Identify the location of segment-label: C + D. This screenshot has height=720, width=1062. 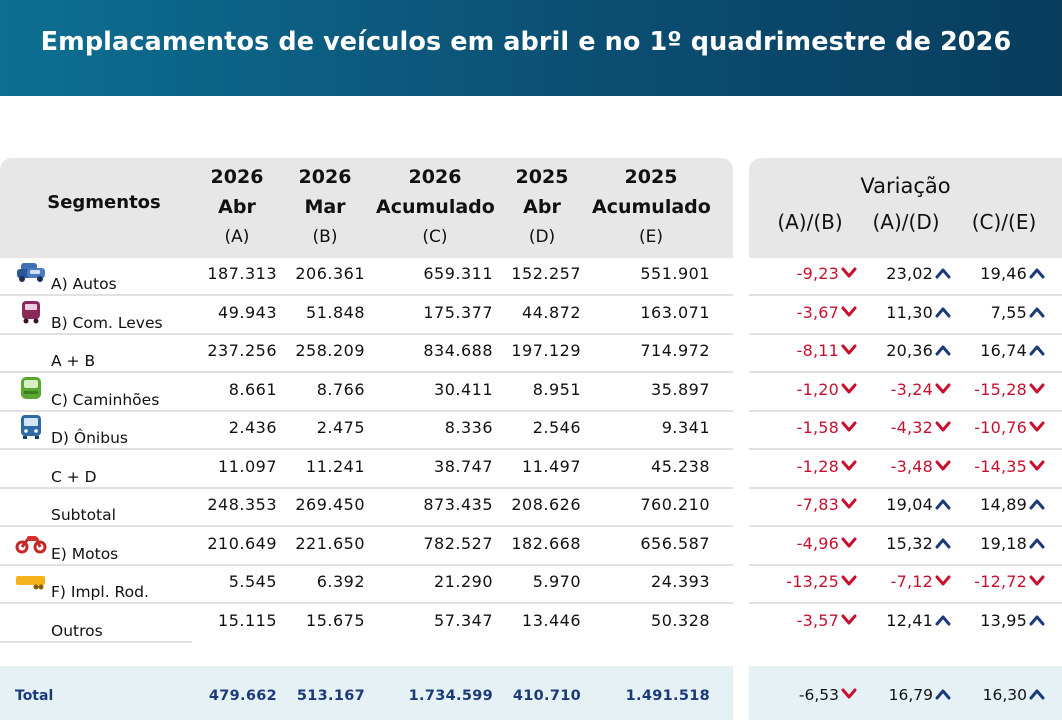
(74, 476).